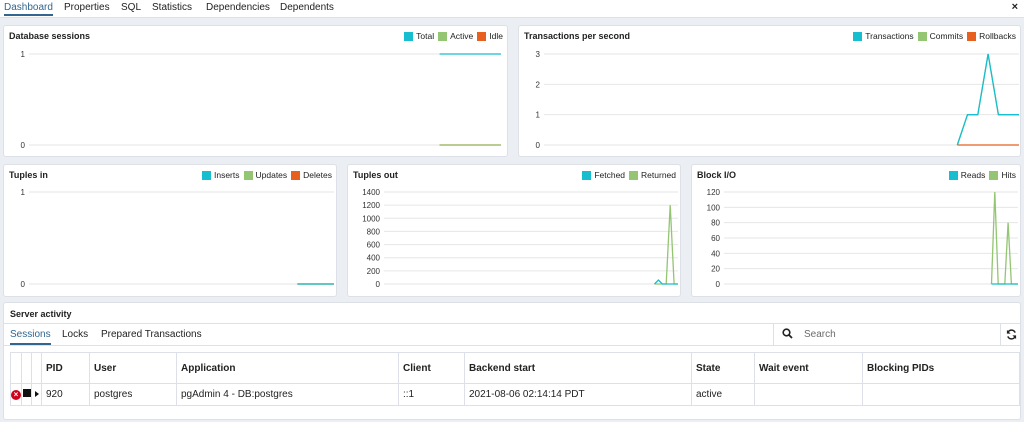 The image size is (1024, 422). I want to click on search-input, so click(899, 334).